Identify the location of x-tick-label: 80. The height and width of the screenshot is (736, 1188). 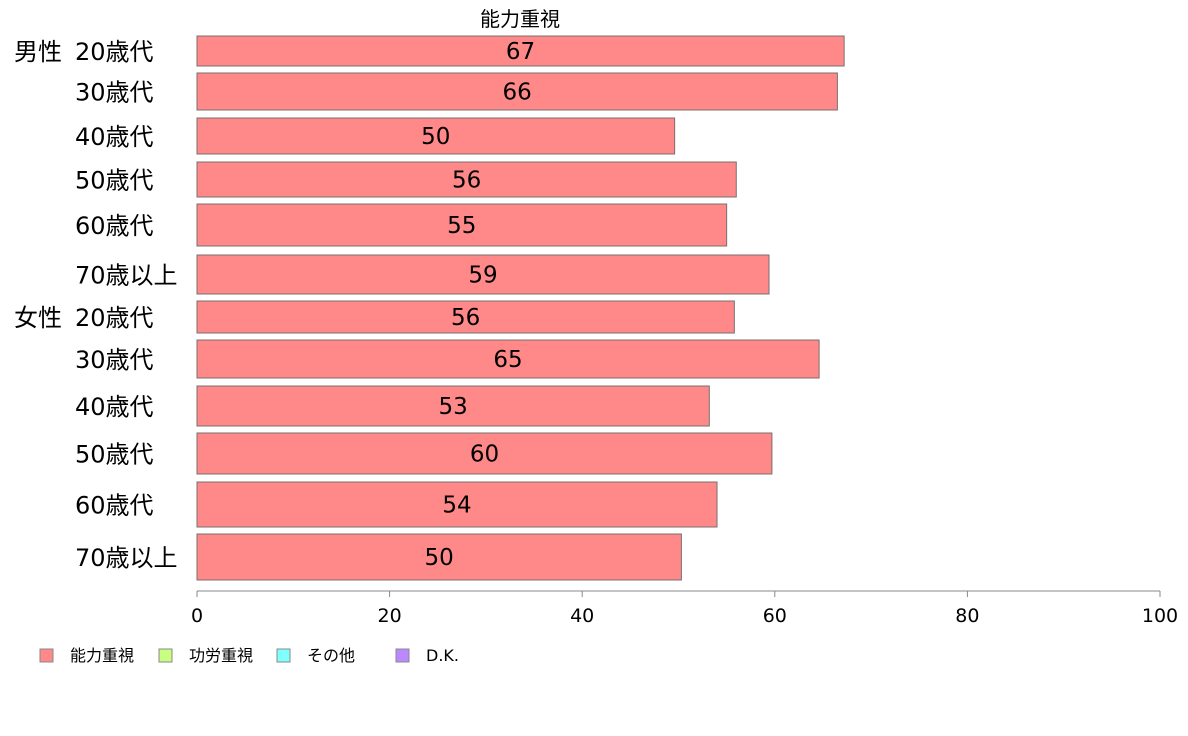
(967, 616).